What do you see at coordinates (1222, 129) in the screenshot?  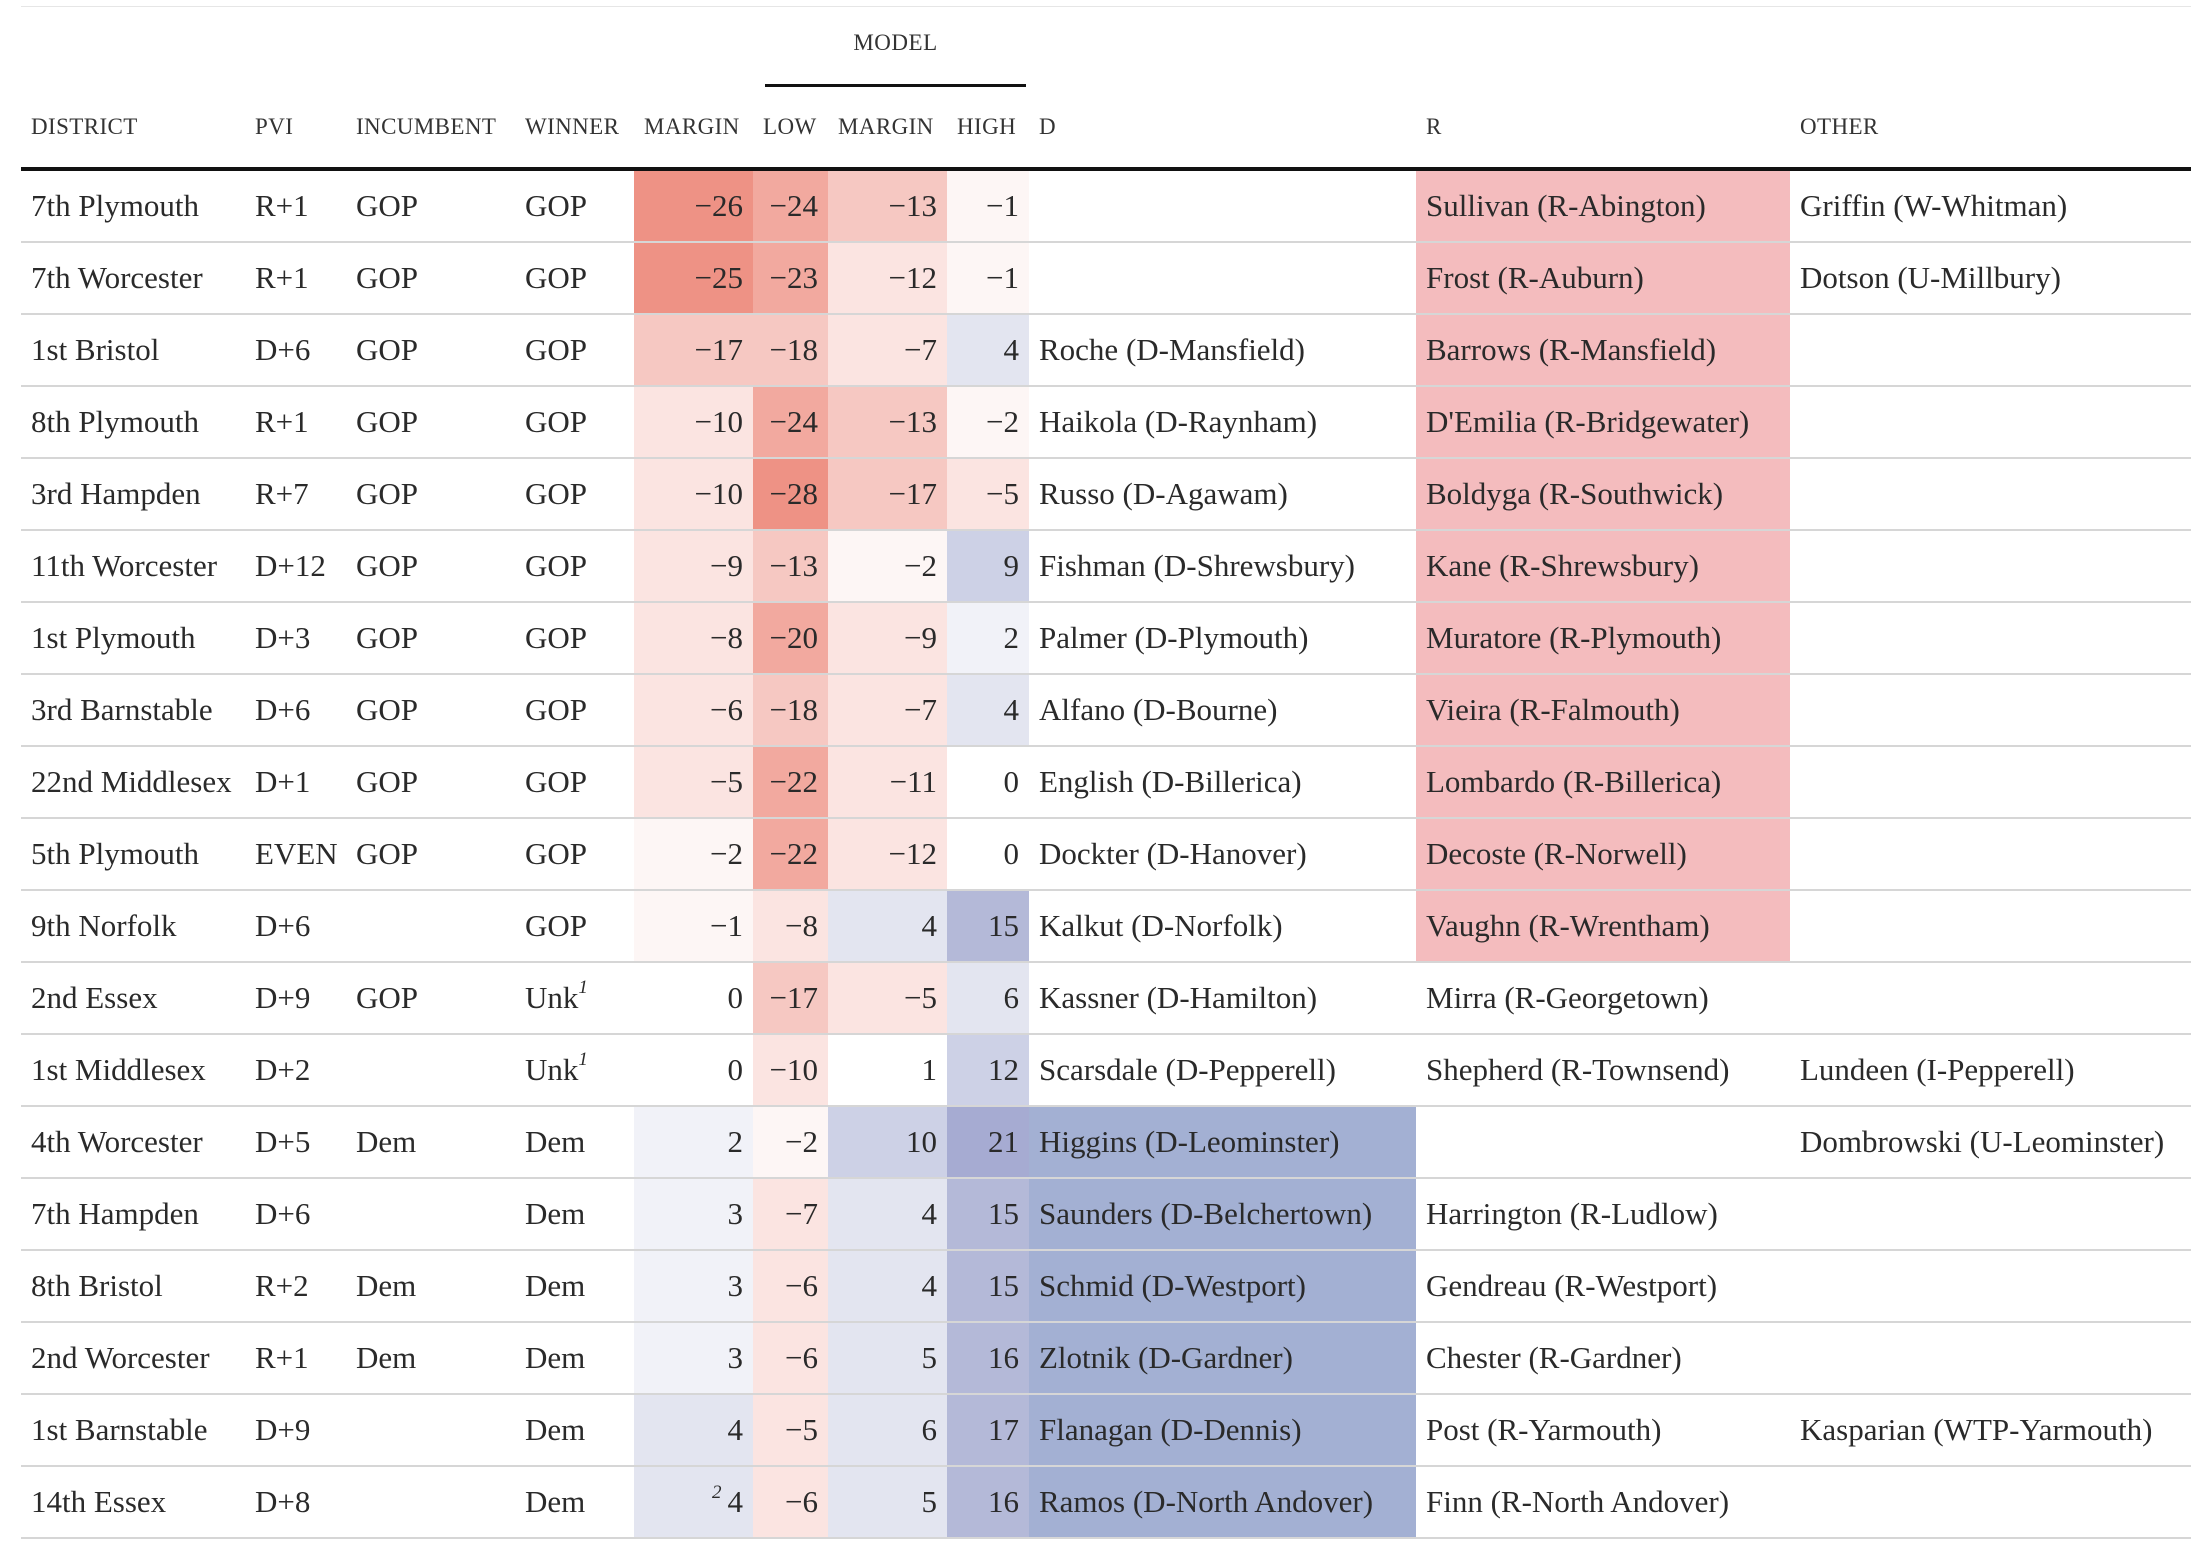 I see `col-header-d: D` at bounding box center [1222, 129].